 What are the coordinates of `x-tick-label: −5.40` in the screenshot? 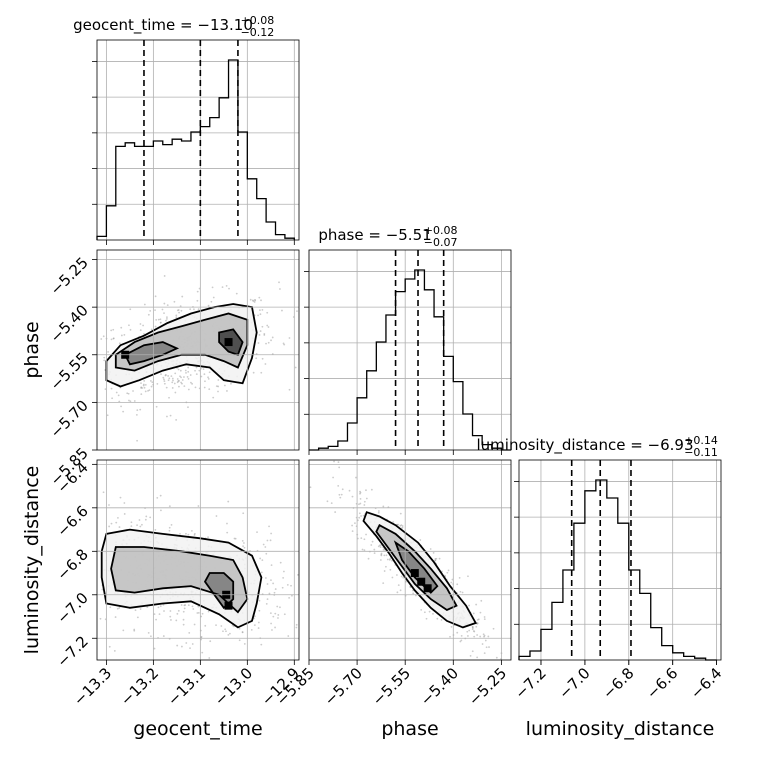 It's located at (439, 686).